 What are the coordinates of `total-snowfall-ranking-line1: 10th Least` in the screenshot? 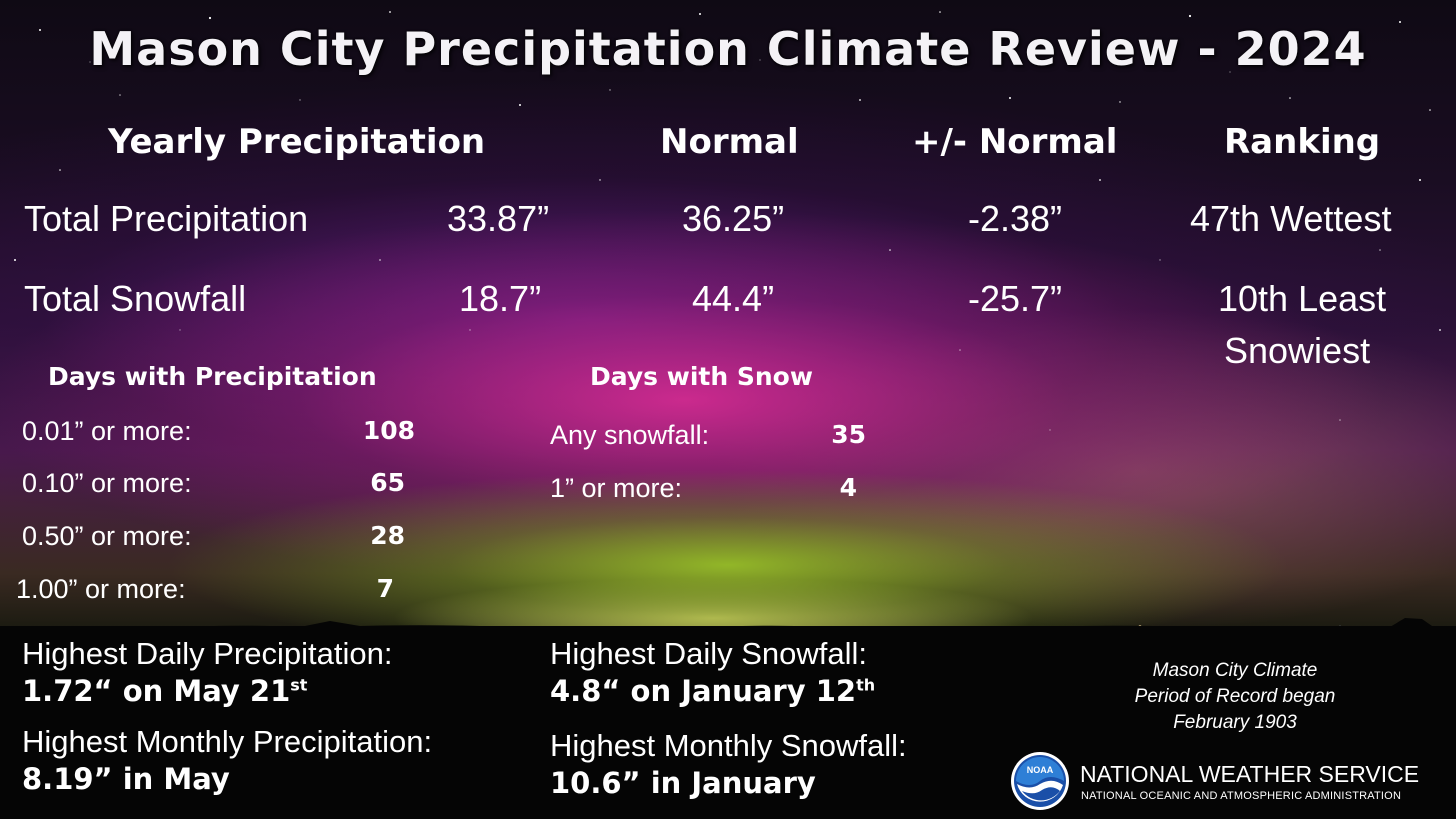 It's located at (1302, 298).